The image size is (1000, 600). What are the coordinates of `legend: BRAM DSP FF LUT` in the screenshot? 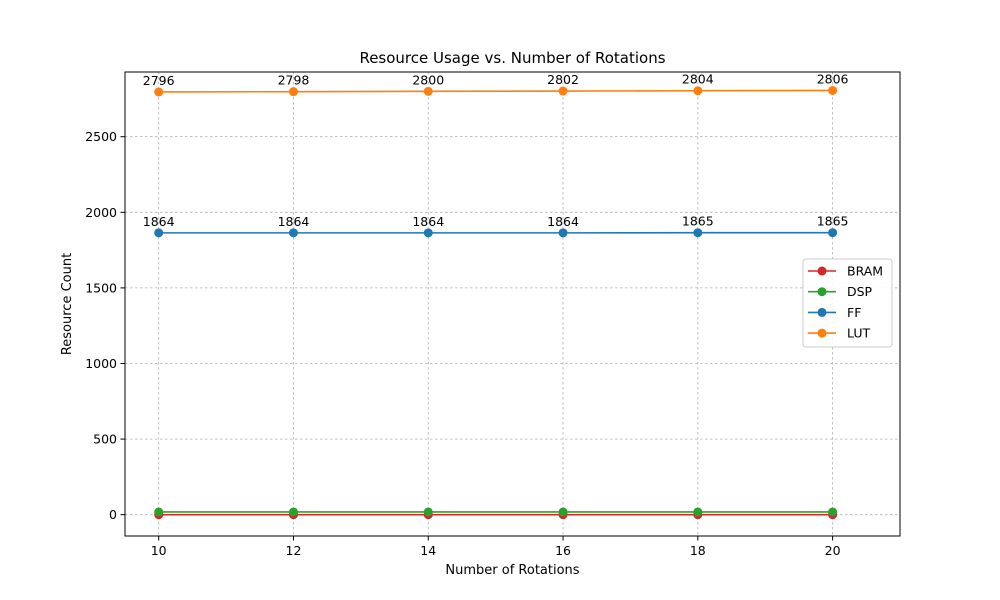 It's located at (847, 303).